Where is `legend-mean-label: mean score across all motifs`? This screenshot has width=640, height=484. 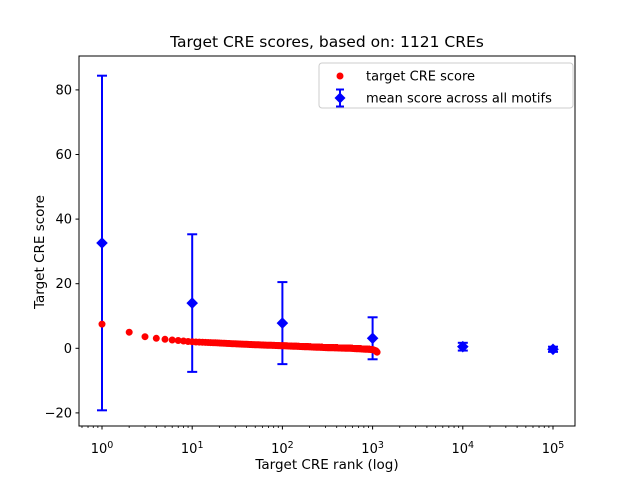
legend-mean-label: mean score across all motifs is located at coordinates (459, 99).